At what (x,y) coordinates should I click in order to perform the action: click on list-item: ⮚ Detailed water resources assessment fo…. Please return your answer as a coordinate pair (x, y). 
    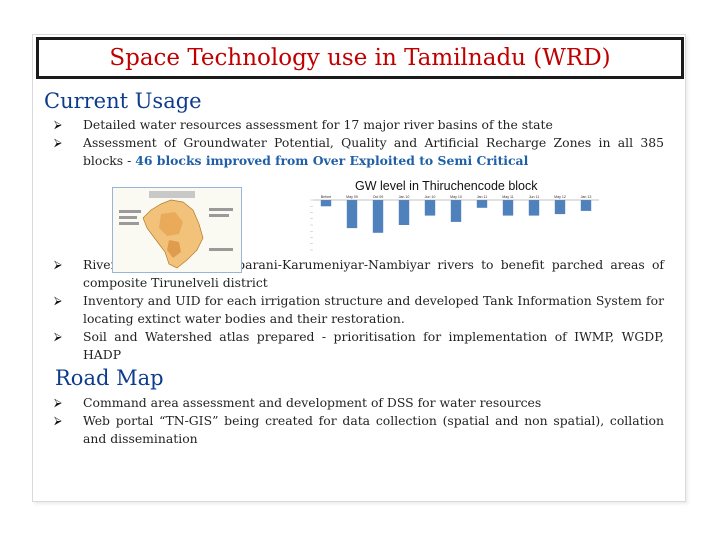
    Looking at the image, I should click on (359, 125).